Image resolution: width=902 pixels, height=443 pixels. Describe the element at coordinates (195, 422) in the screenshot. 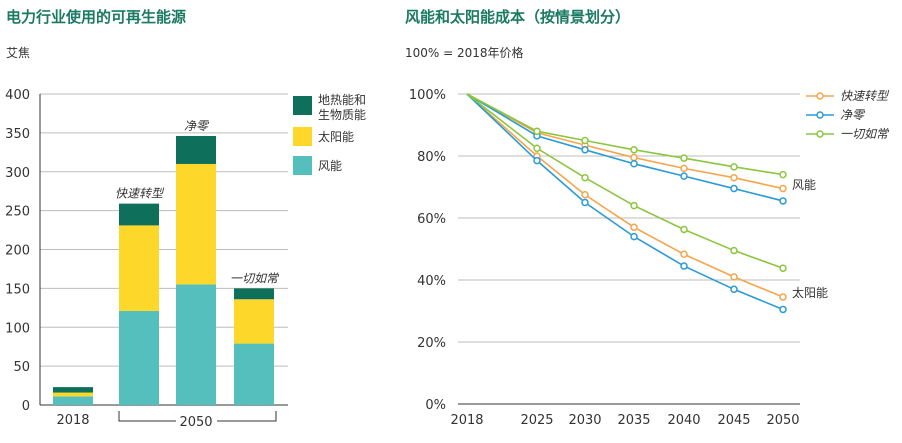

I see `bar-group-label: 2050` at that location.